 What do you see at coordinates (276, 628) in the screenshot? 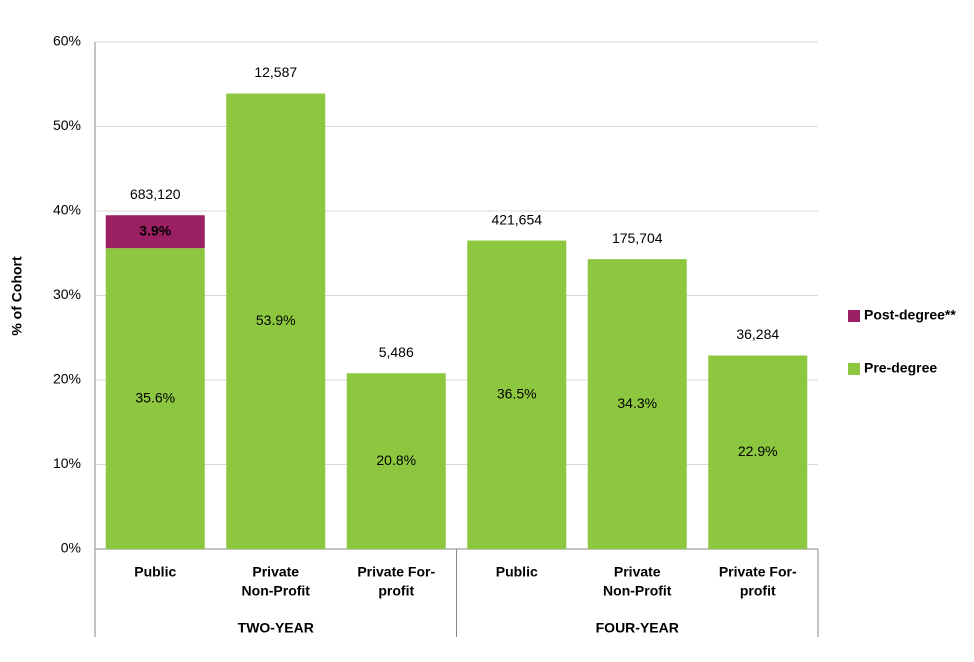
I see `group-label: TWO-YEAR` at bounding box center [276, 628].